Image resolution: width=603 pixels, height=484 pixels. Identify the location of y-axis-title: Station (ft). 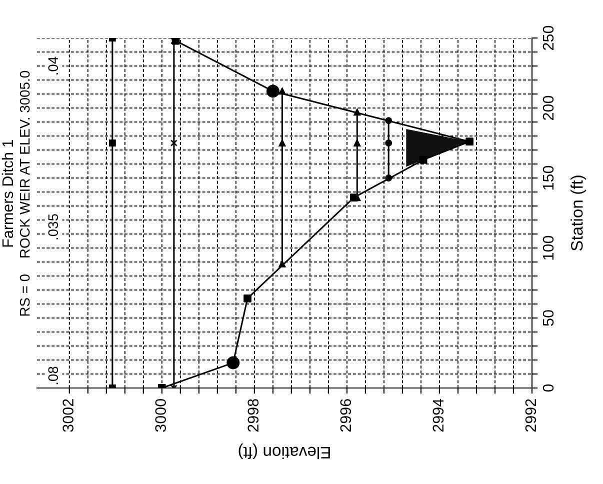
(578, 213).